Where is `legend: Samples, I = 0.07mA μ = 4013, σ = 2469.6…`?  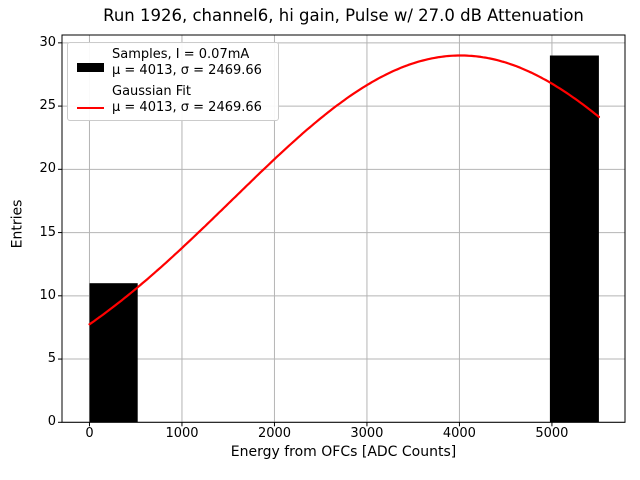 legend: Samples, I = 0.07mA μ = 4013, σ = 2469.6… is located at coordinates (173, 81).